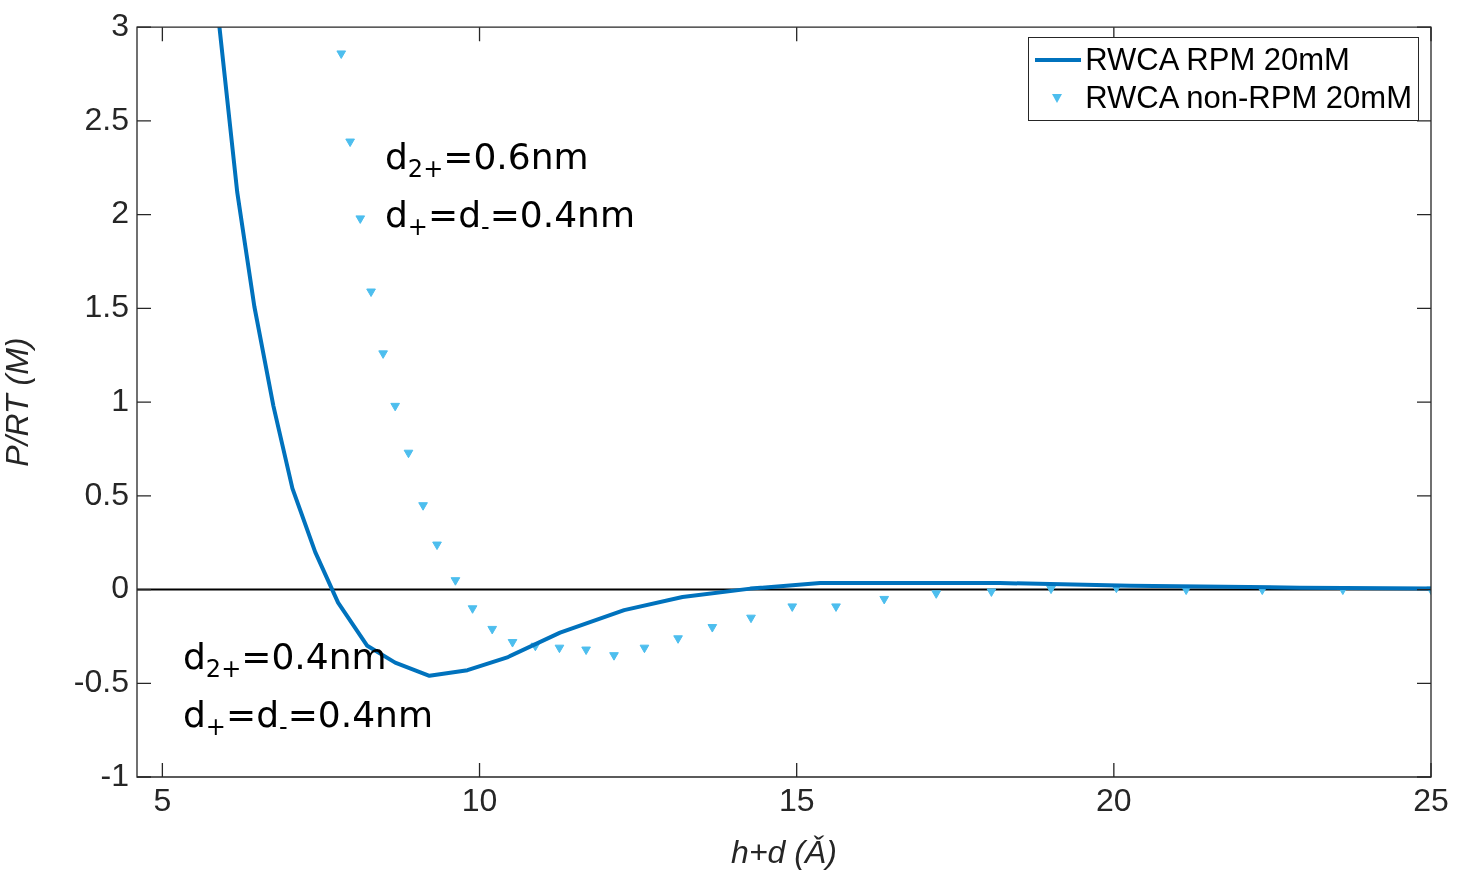  I want to click on x-tick-label: 10, so click(479, 800).